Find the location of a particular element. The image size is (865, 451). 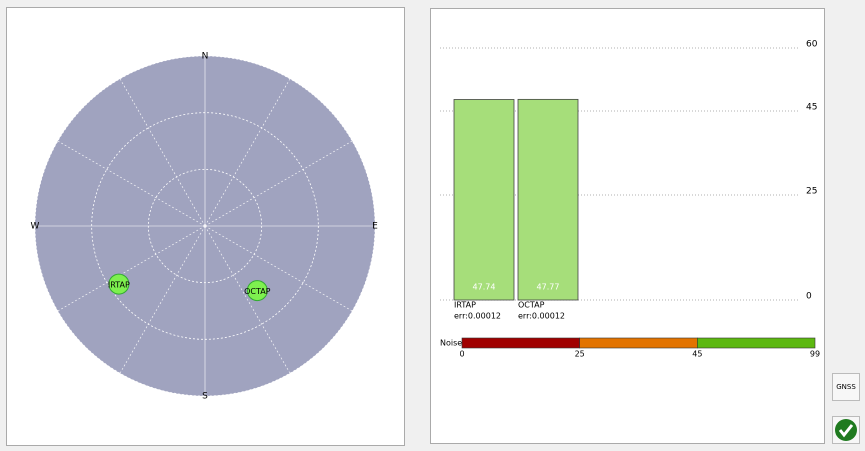

y-tick-label: 25 is located at coordinates (811, 192).